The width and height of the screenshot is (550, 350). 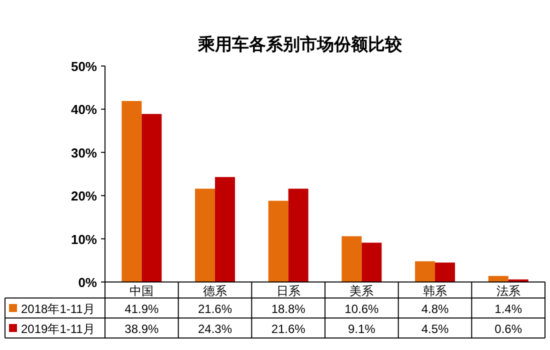 I want to click on y-tick-label: 20%, so click(x=84, y=196).